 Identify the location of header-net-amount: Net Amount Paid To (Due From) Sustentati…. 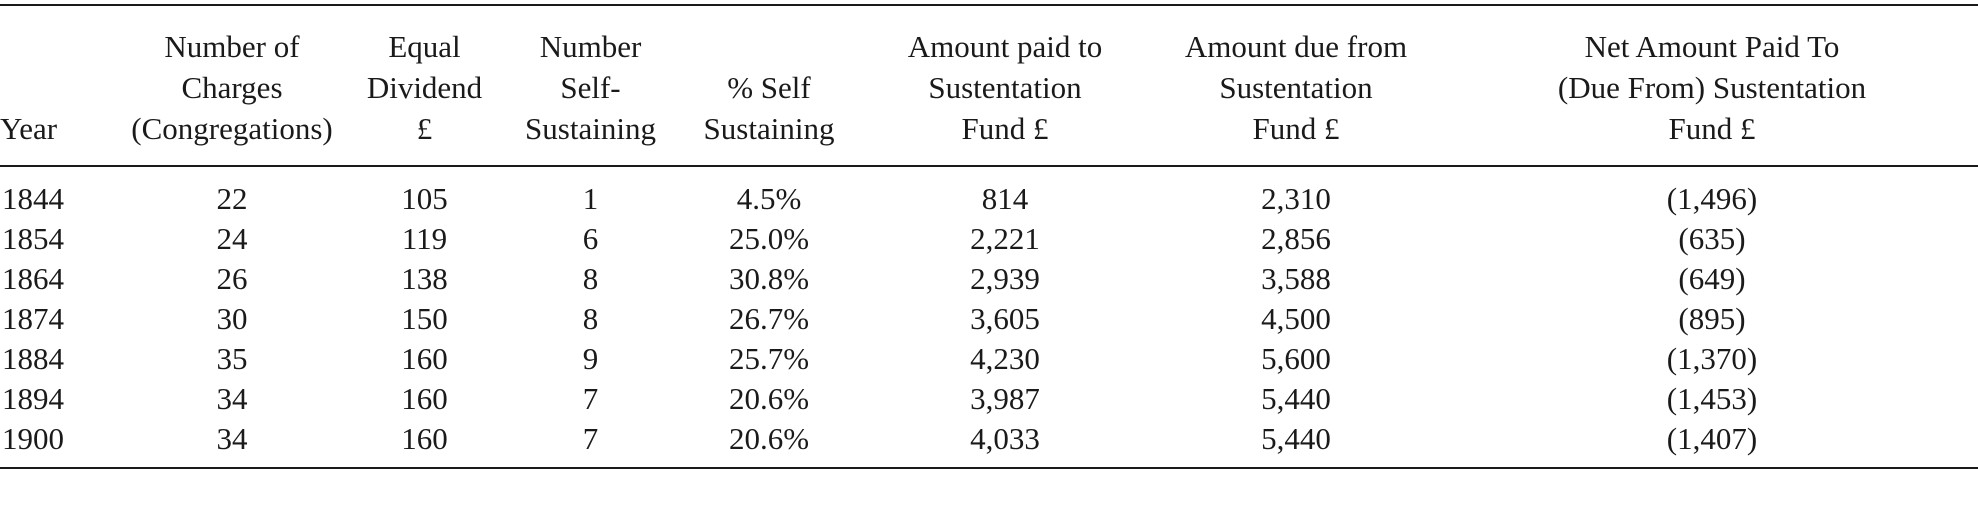
(1712, 86).